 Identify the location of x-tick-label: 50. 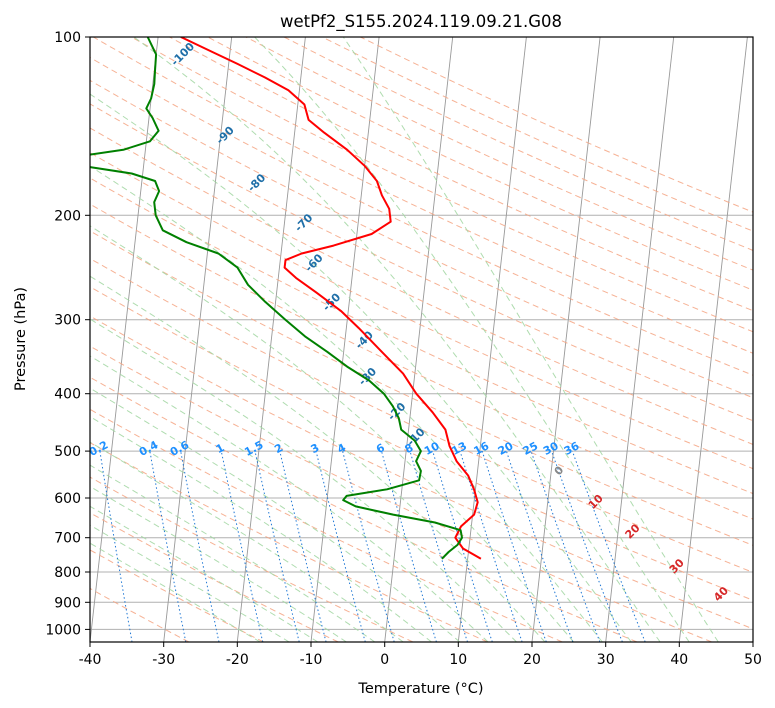
(753, 660).